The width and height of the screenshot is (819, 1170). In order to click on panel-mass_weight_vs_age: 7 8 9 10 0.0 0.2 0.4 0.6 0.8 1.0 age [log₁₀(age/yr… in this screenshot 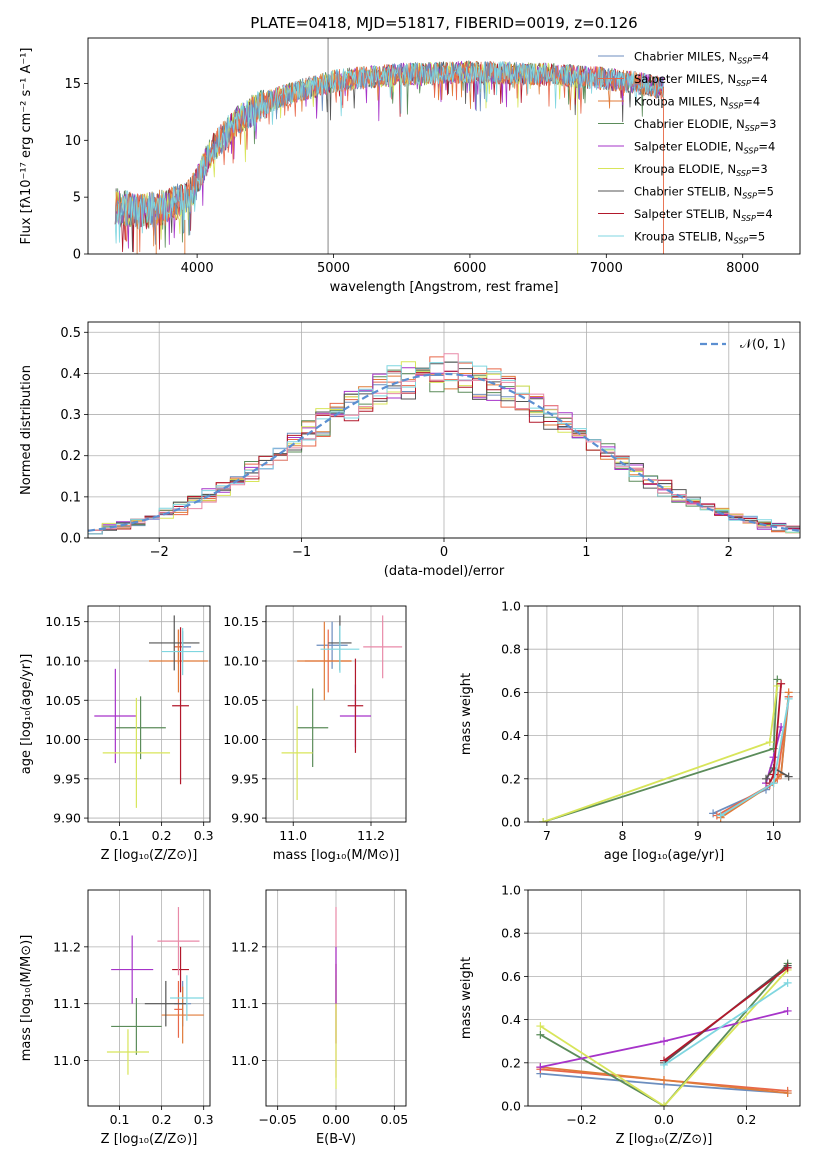, I will do `click(630, 731)`.